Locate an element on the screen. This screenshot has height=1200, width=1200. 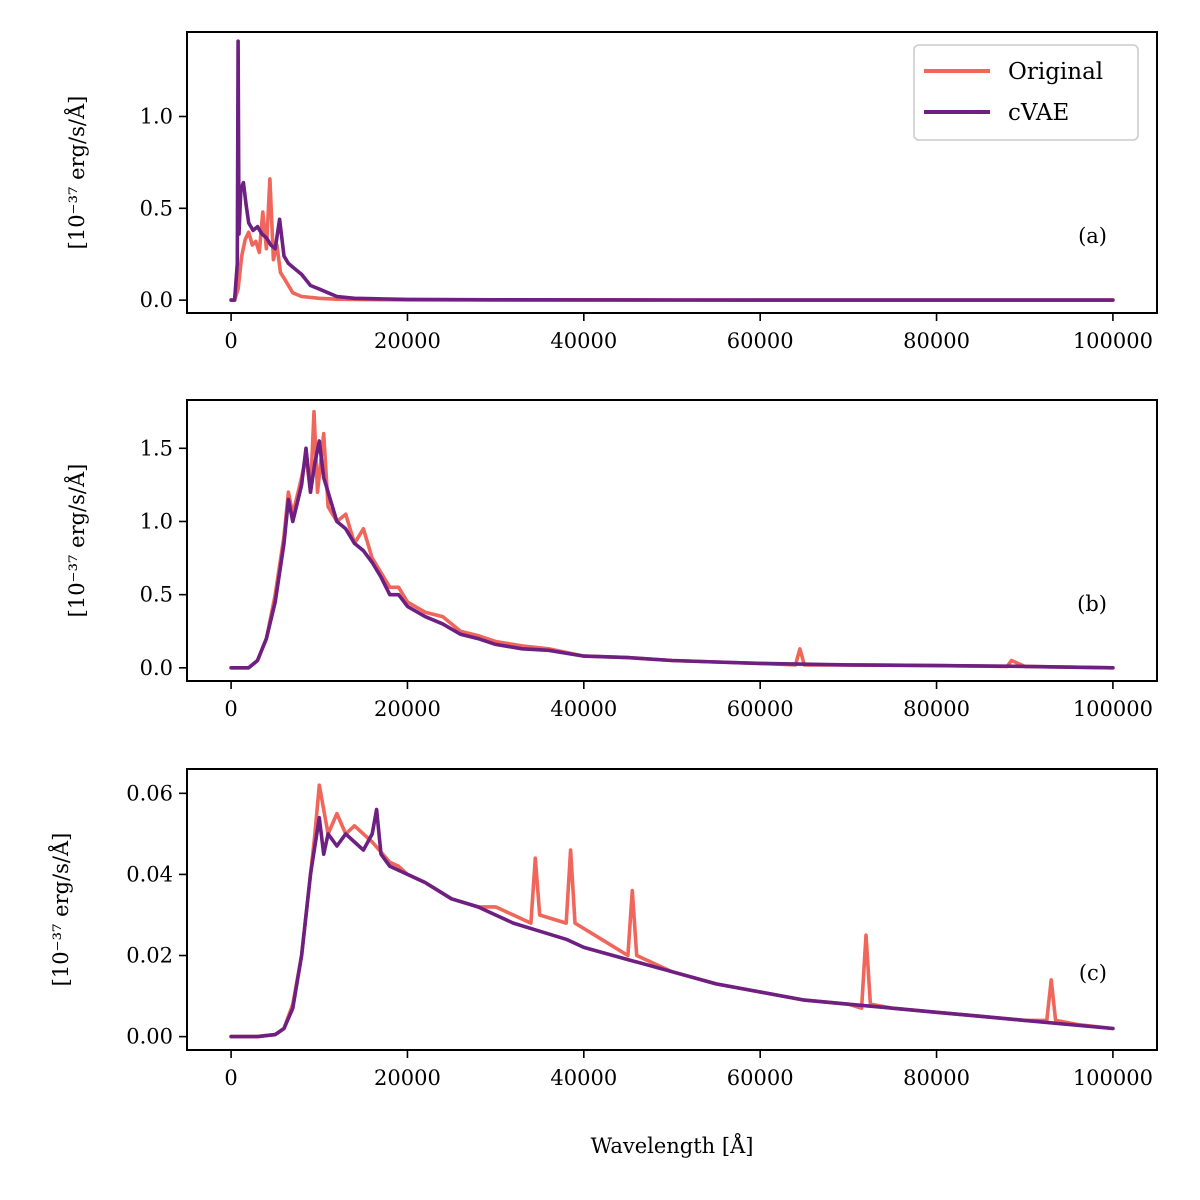
panel-c-xtick-label: 0 is located at coordinates (230, 1078).